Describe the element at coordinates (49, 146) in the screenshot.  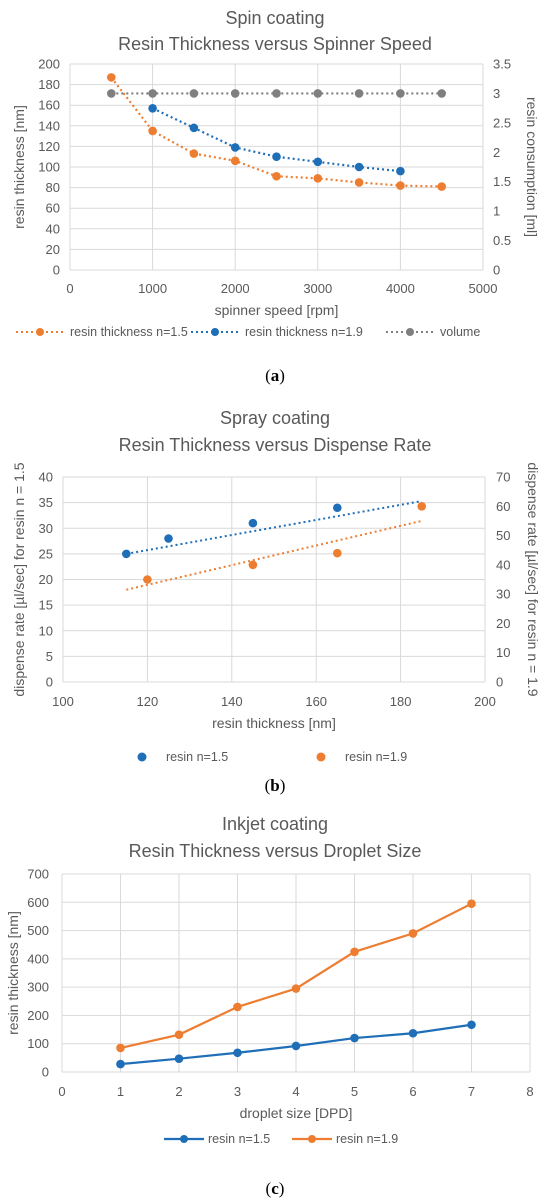
I see `y-tick-label: 120` at that location.